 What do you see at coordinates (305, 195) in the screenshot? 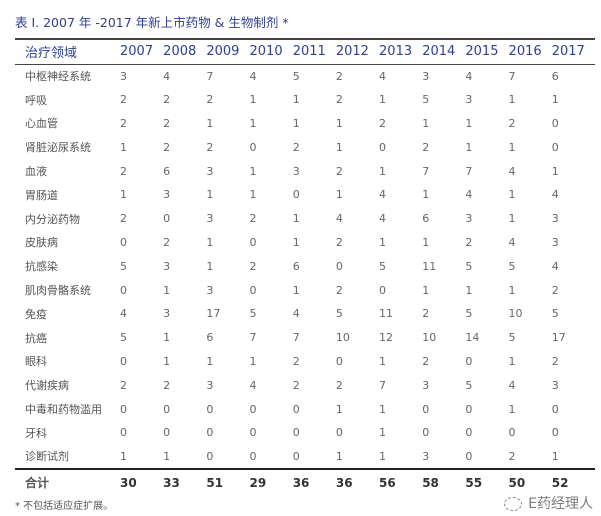
I see `table-row: 胃肠道 1 3 1 1 0 1 4 1 4 1 4` at bounding box center [305, 195].